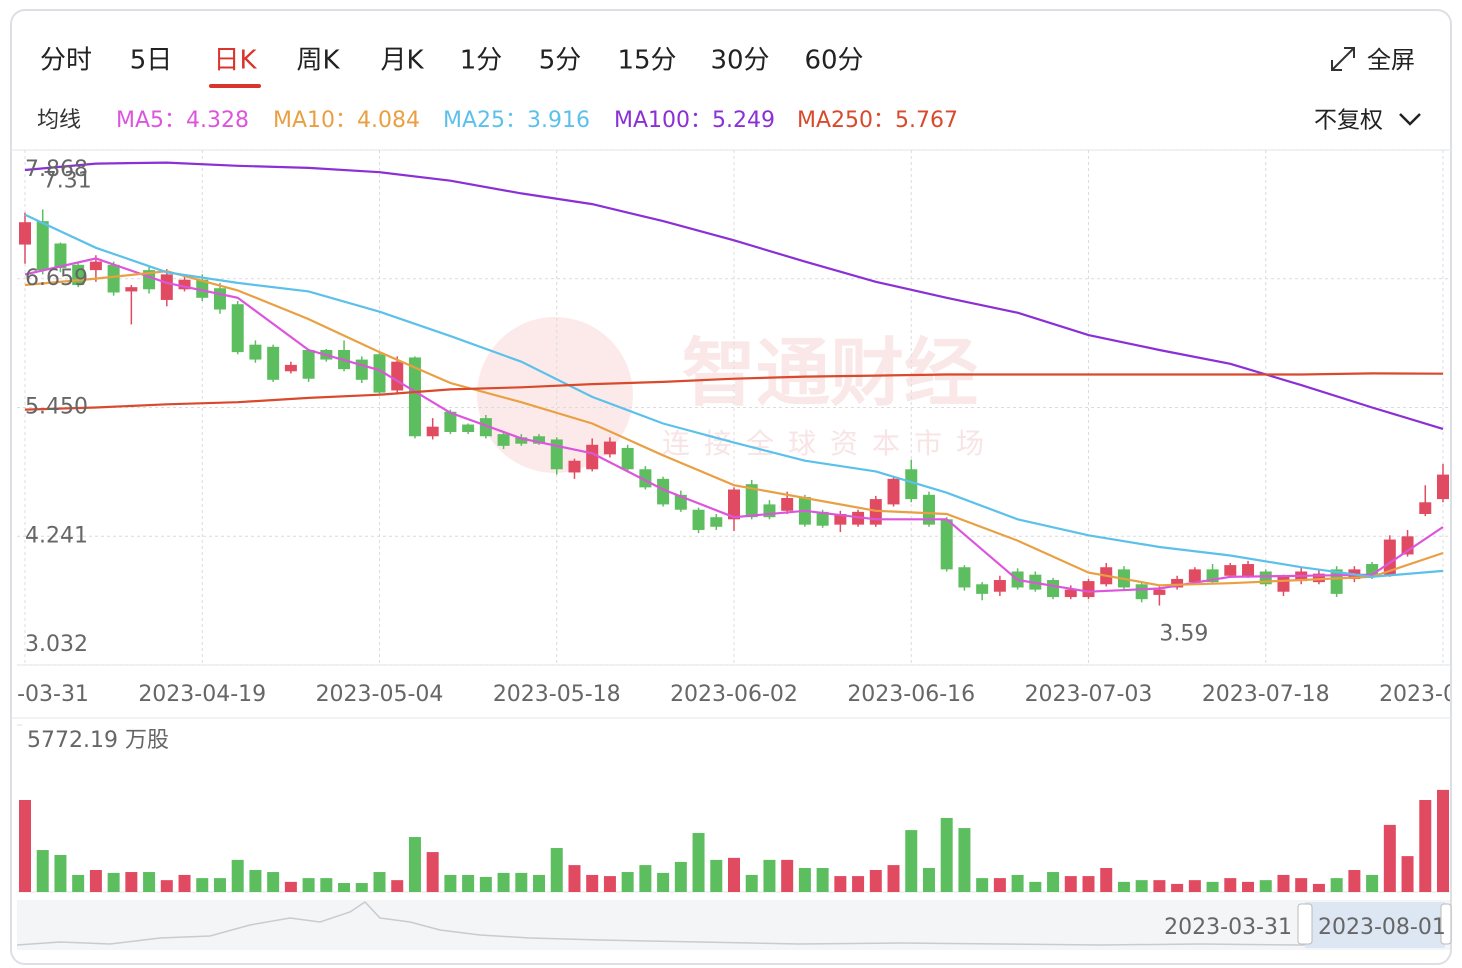 This screenshot has height=968, width=1462. I want to click on navigator-window, so click(1375, 925).